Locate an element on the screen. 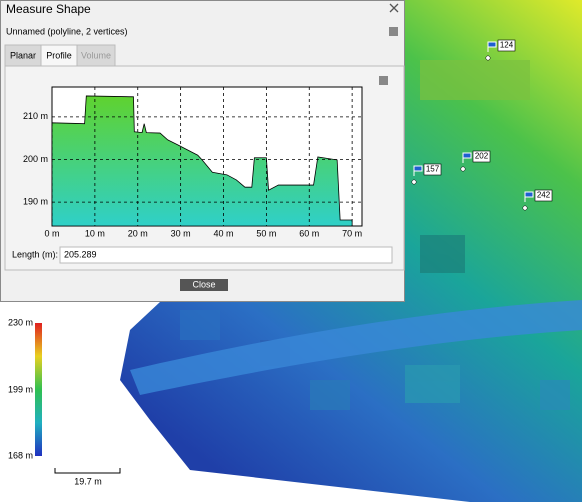  x-tick-label: 30 m is located at coordinates (181, 233).